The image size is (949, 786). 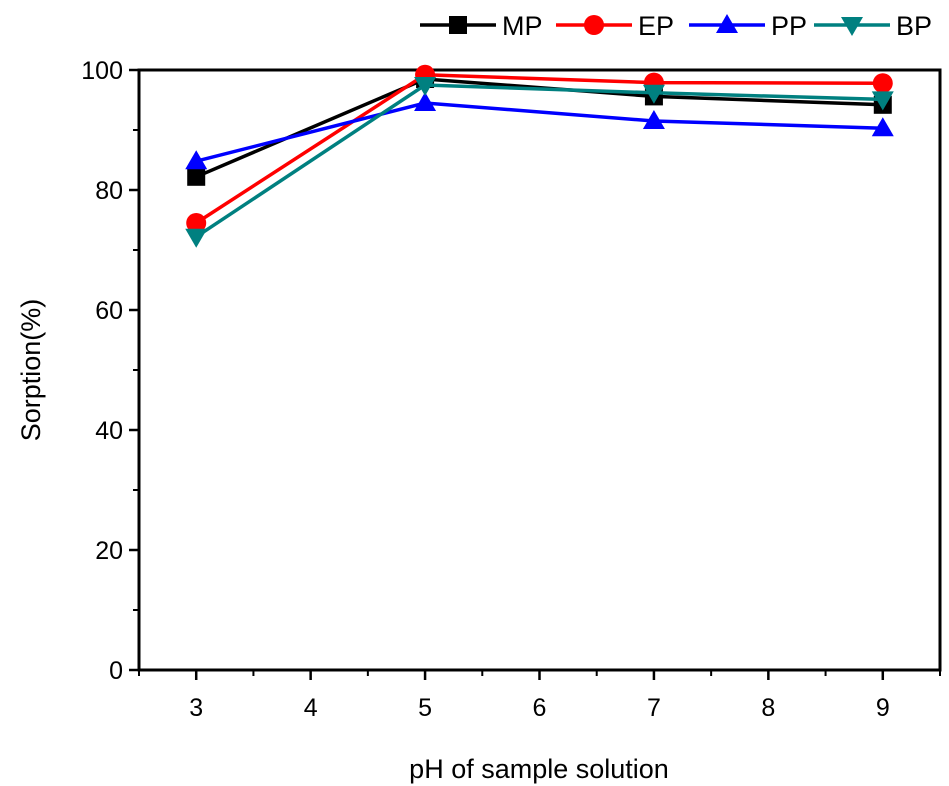 What do you see at coordinates (873, 26) in the screenshot?
I see `legend-item-bp: BP` at bounding box center [873, 26].